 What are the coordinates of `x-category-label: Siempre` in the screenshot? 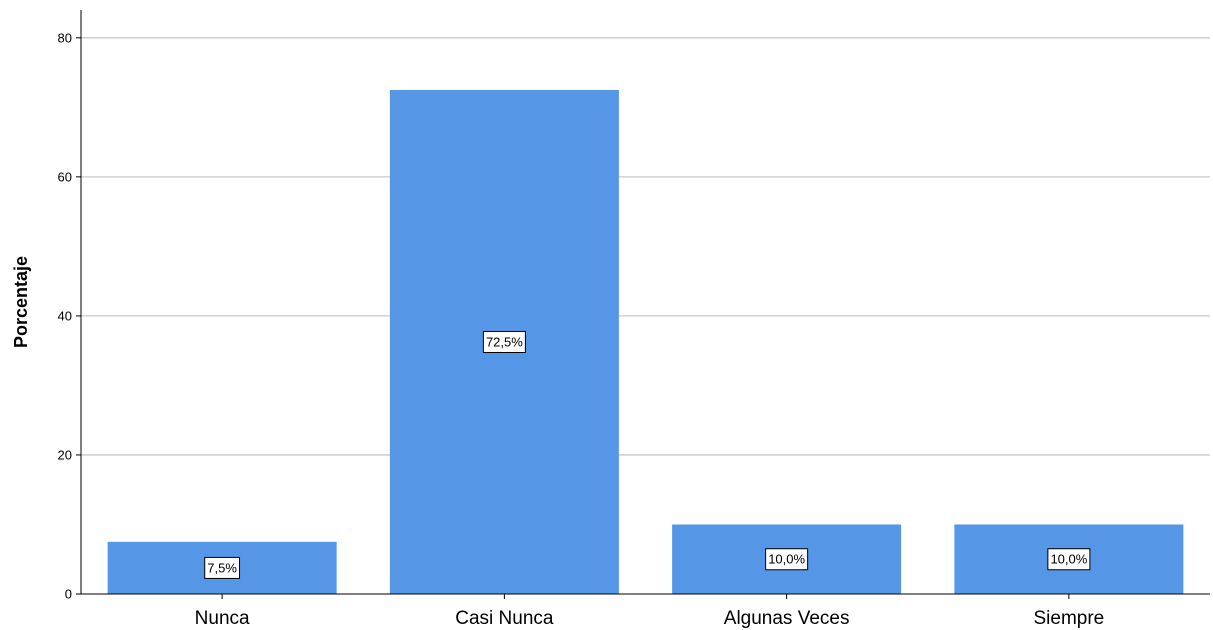 It's located at (1069, 618).